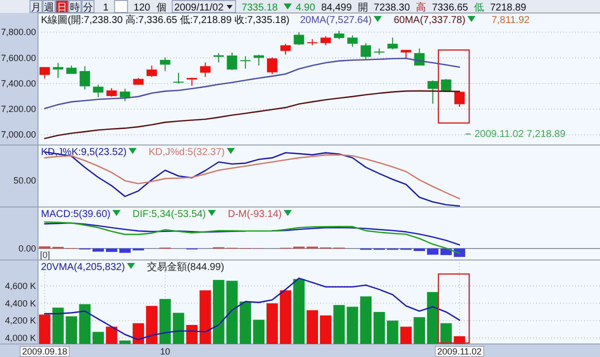 The width and height of the screenshot is (600, 357). What do you see at coordinates (252, 309) in the screenshot?
I see `line-series` at bounding box center [252, 309].